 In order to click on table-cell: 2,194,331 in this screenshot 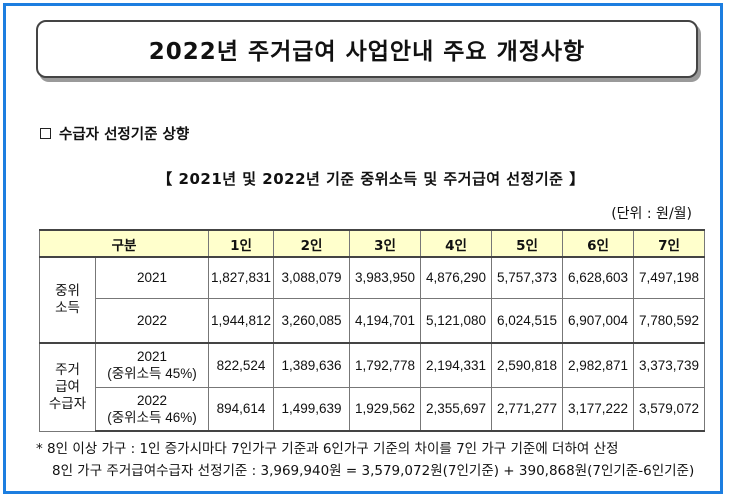, I will do `click(456, 365)`.